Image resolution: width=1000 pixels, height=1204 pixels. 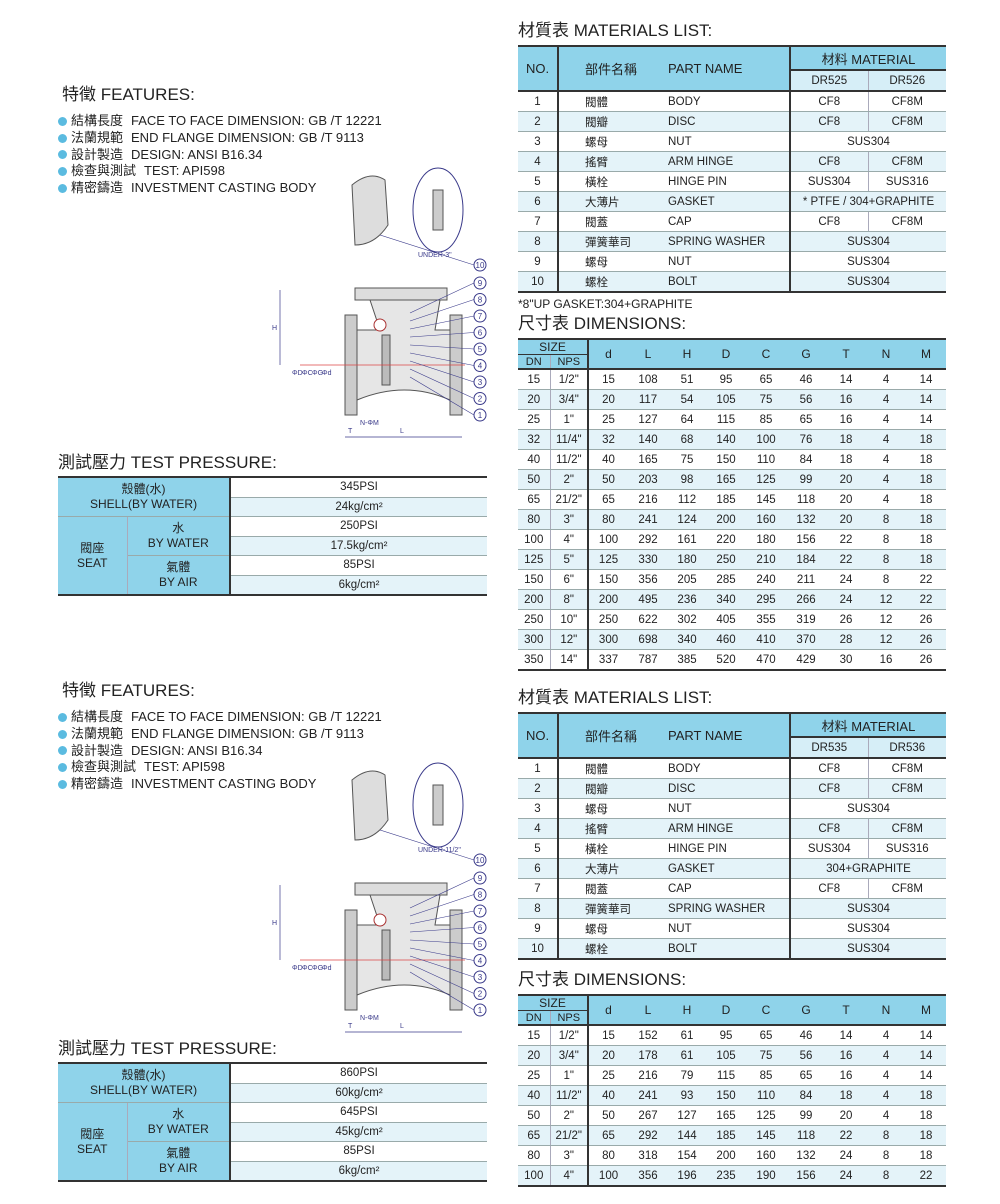 I want to click on dimensions-row: 15 1/2" 15 152 61 95 65 46 14 4 14, so click(x=732, y=1035).